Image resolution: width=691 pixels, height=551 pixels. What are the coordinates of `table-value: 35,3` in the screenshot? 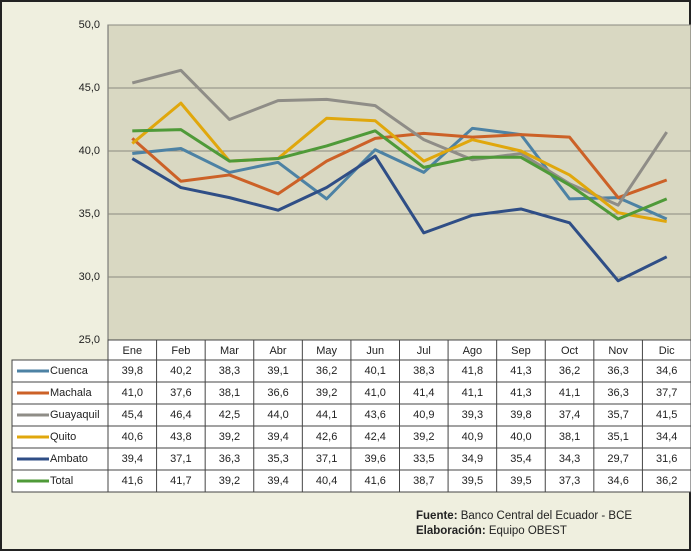 It's located at (277, 459).